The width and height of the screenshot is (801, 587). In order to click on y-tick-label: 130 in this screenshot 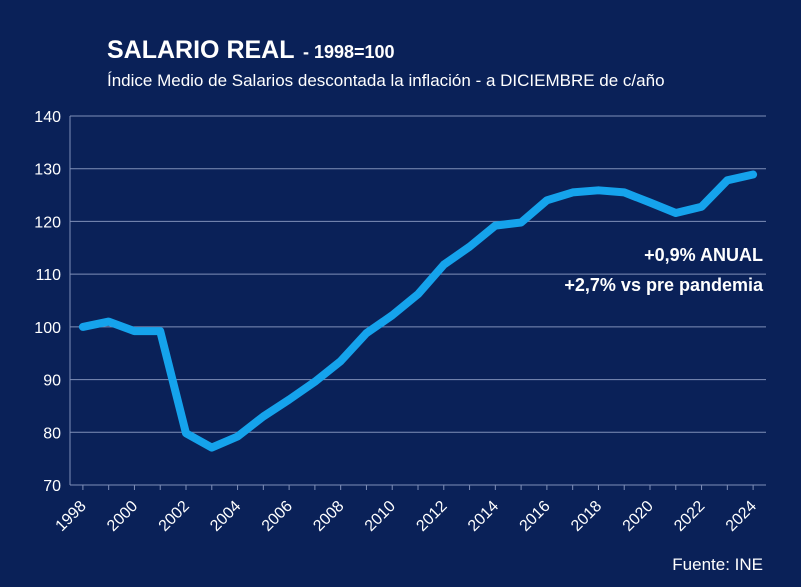, I will do `click(47, 170)`.